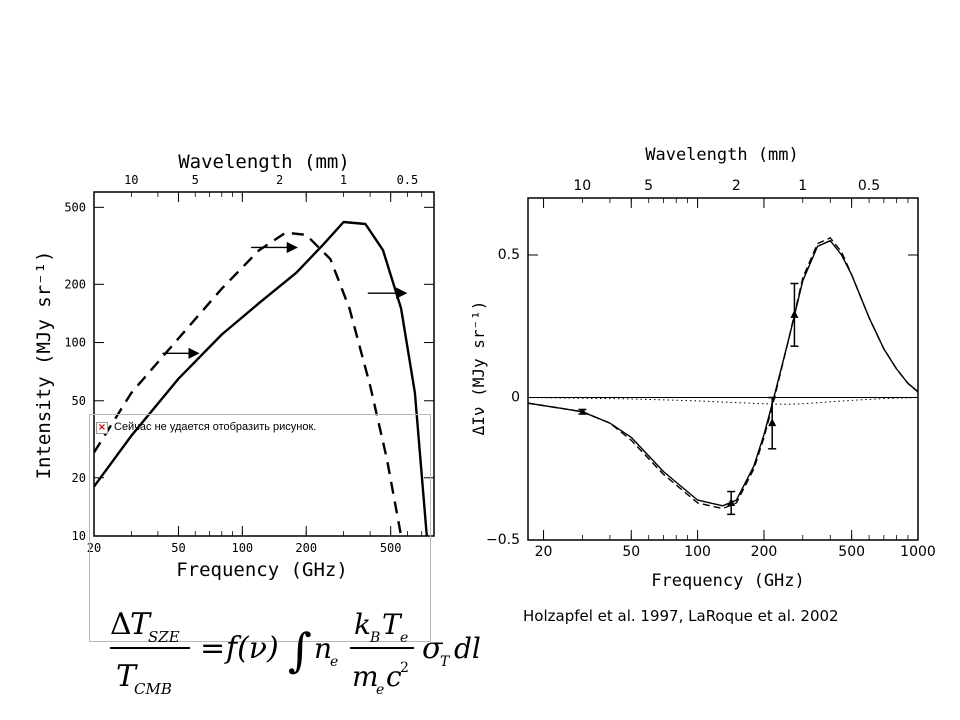 This screenshot has height=720, width=960. I want to click on formula-n-sub-e: e, so click(334, 662).